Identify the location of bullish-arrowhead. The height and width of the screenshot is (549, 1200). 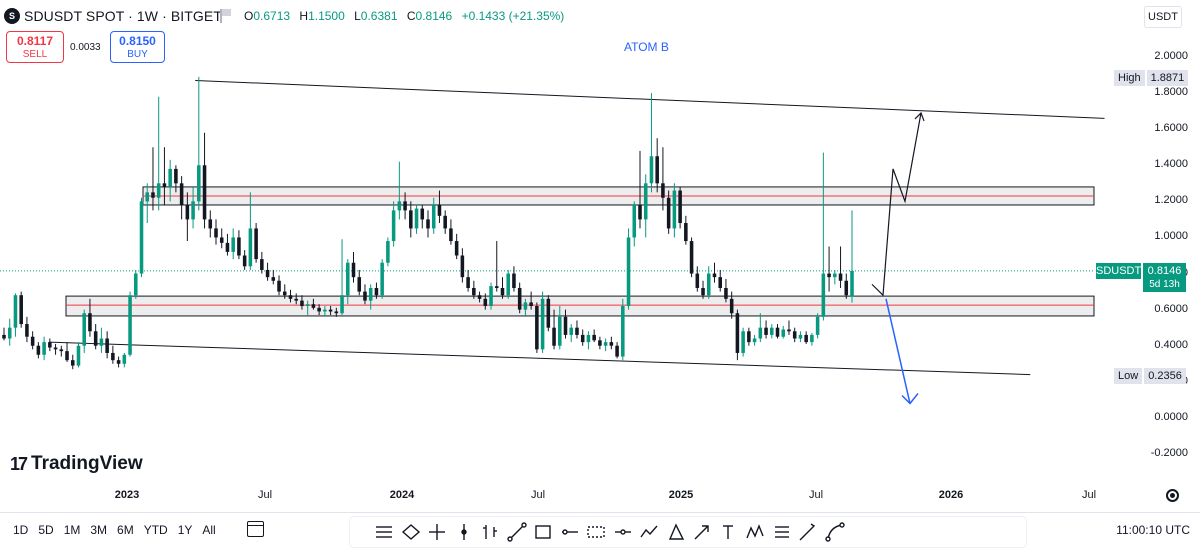
(919, 116).